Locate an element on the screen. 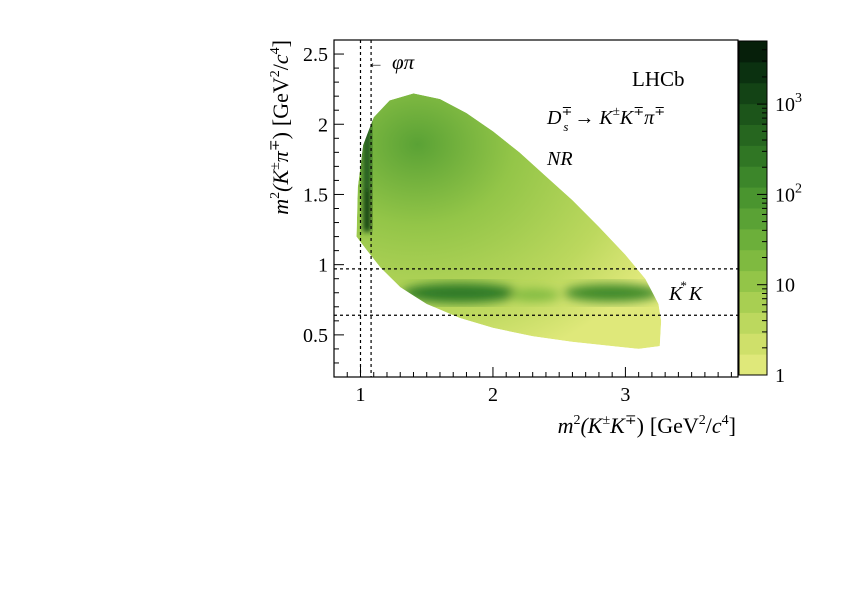 The width and height of the screenshot is (842, 595). x-axis-label: m2(K±K∓) [GeV2/c4] is located at coordinates (647, 425).